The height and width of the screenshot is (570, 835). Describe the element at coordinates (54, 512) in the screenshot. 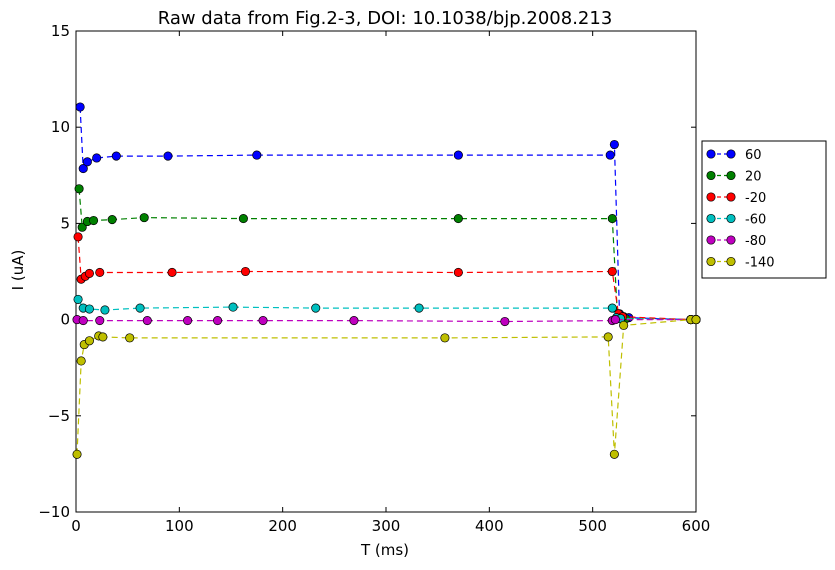

I see `y-tick-label: −10` at that location.